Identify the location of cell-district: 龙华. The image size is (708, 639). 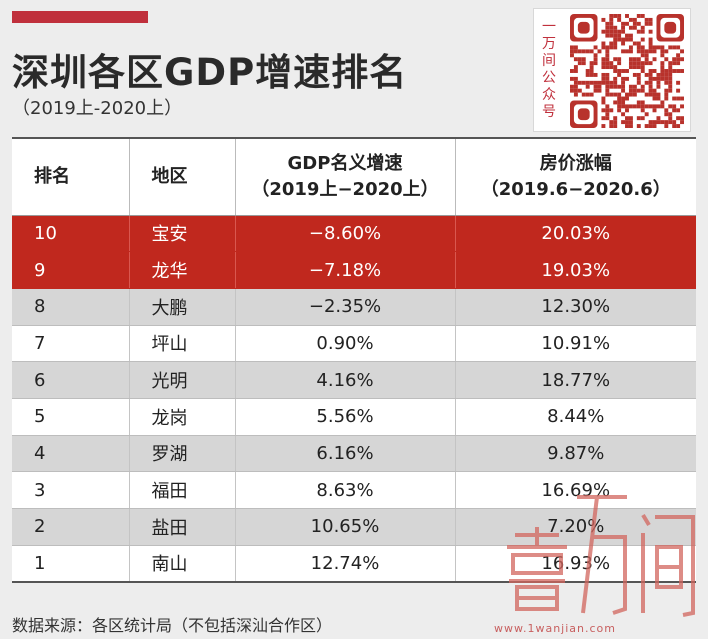
(181, 270).